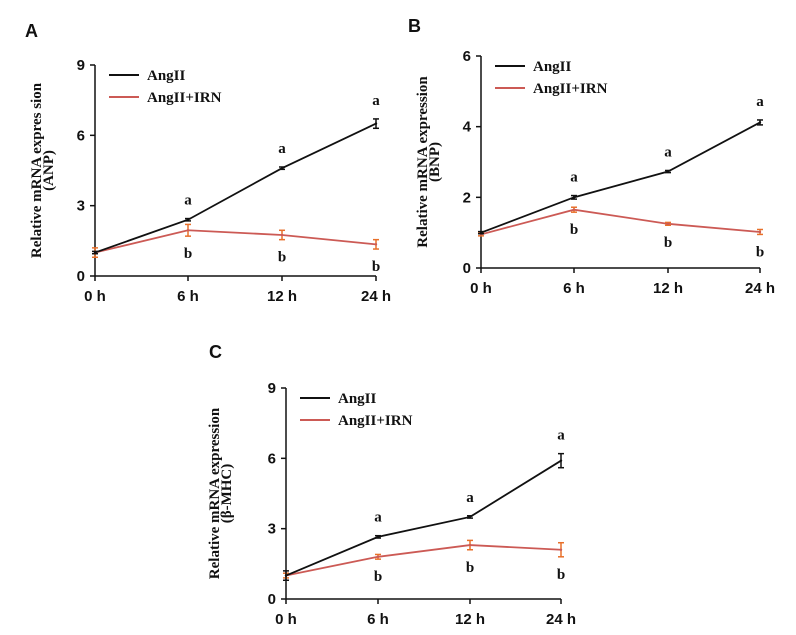 The width and height of the screenshot is (796, 635). What do you see at coordinates (31, 31) in the screenshot?
I see `panel-letter: A` at bounding box center [31, 31].